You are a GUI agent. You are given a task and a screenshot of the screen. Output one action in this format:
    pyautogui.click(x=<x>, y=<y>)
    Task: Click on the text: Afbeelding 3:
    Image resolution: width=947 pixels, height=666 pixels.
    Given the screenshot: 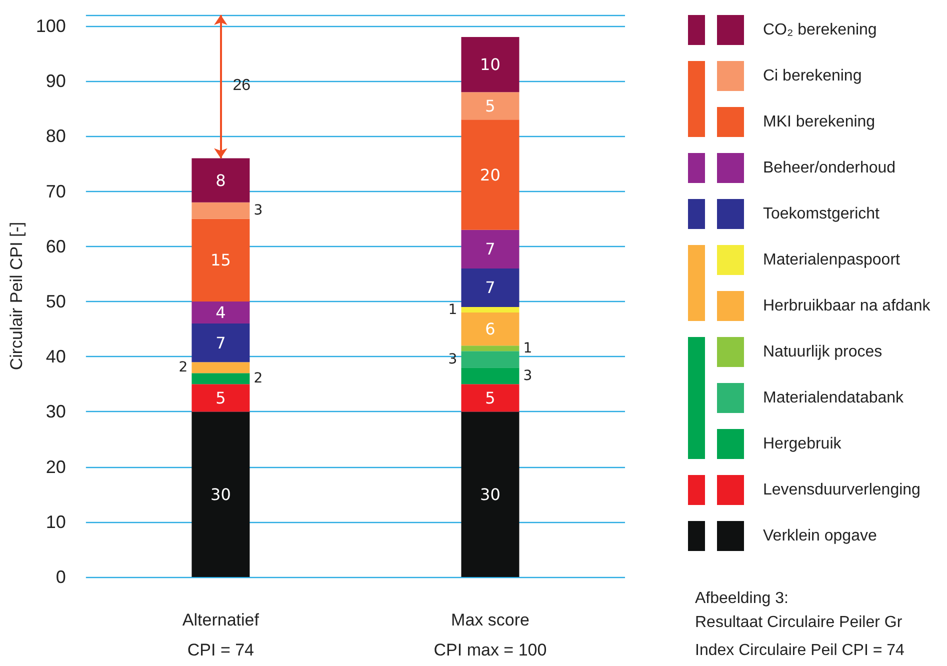 What is the action you would take?
    pyautogui.click(x=741, y=599)
    